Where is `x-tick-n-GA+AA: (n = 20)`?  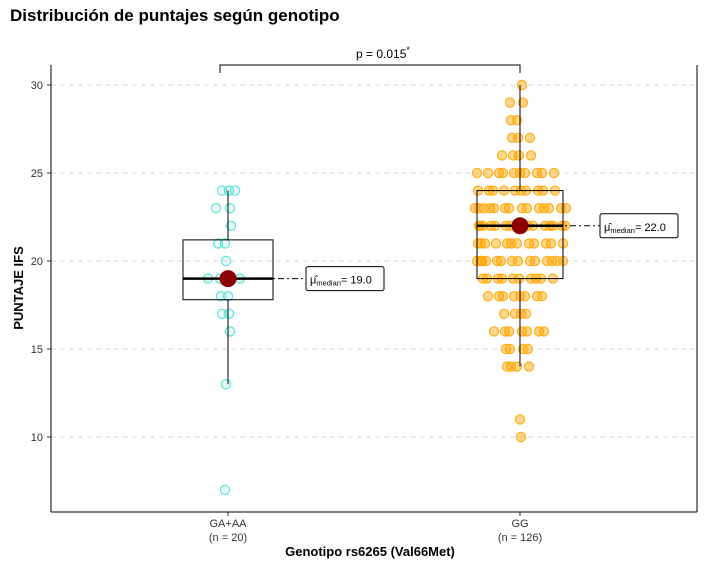
x-tick-n-GA+AA: (n = 20) is located at coordinates (228, 538).